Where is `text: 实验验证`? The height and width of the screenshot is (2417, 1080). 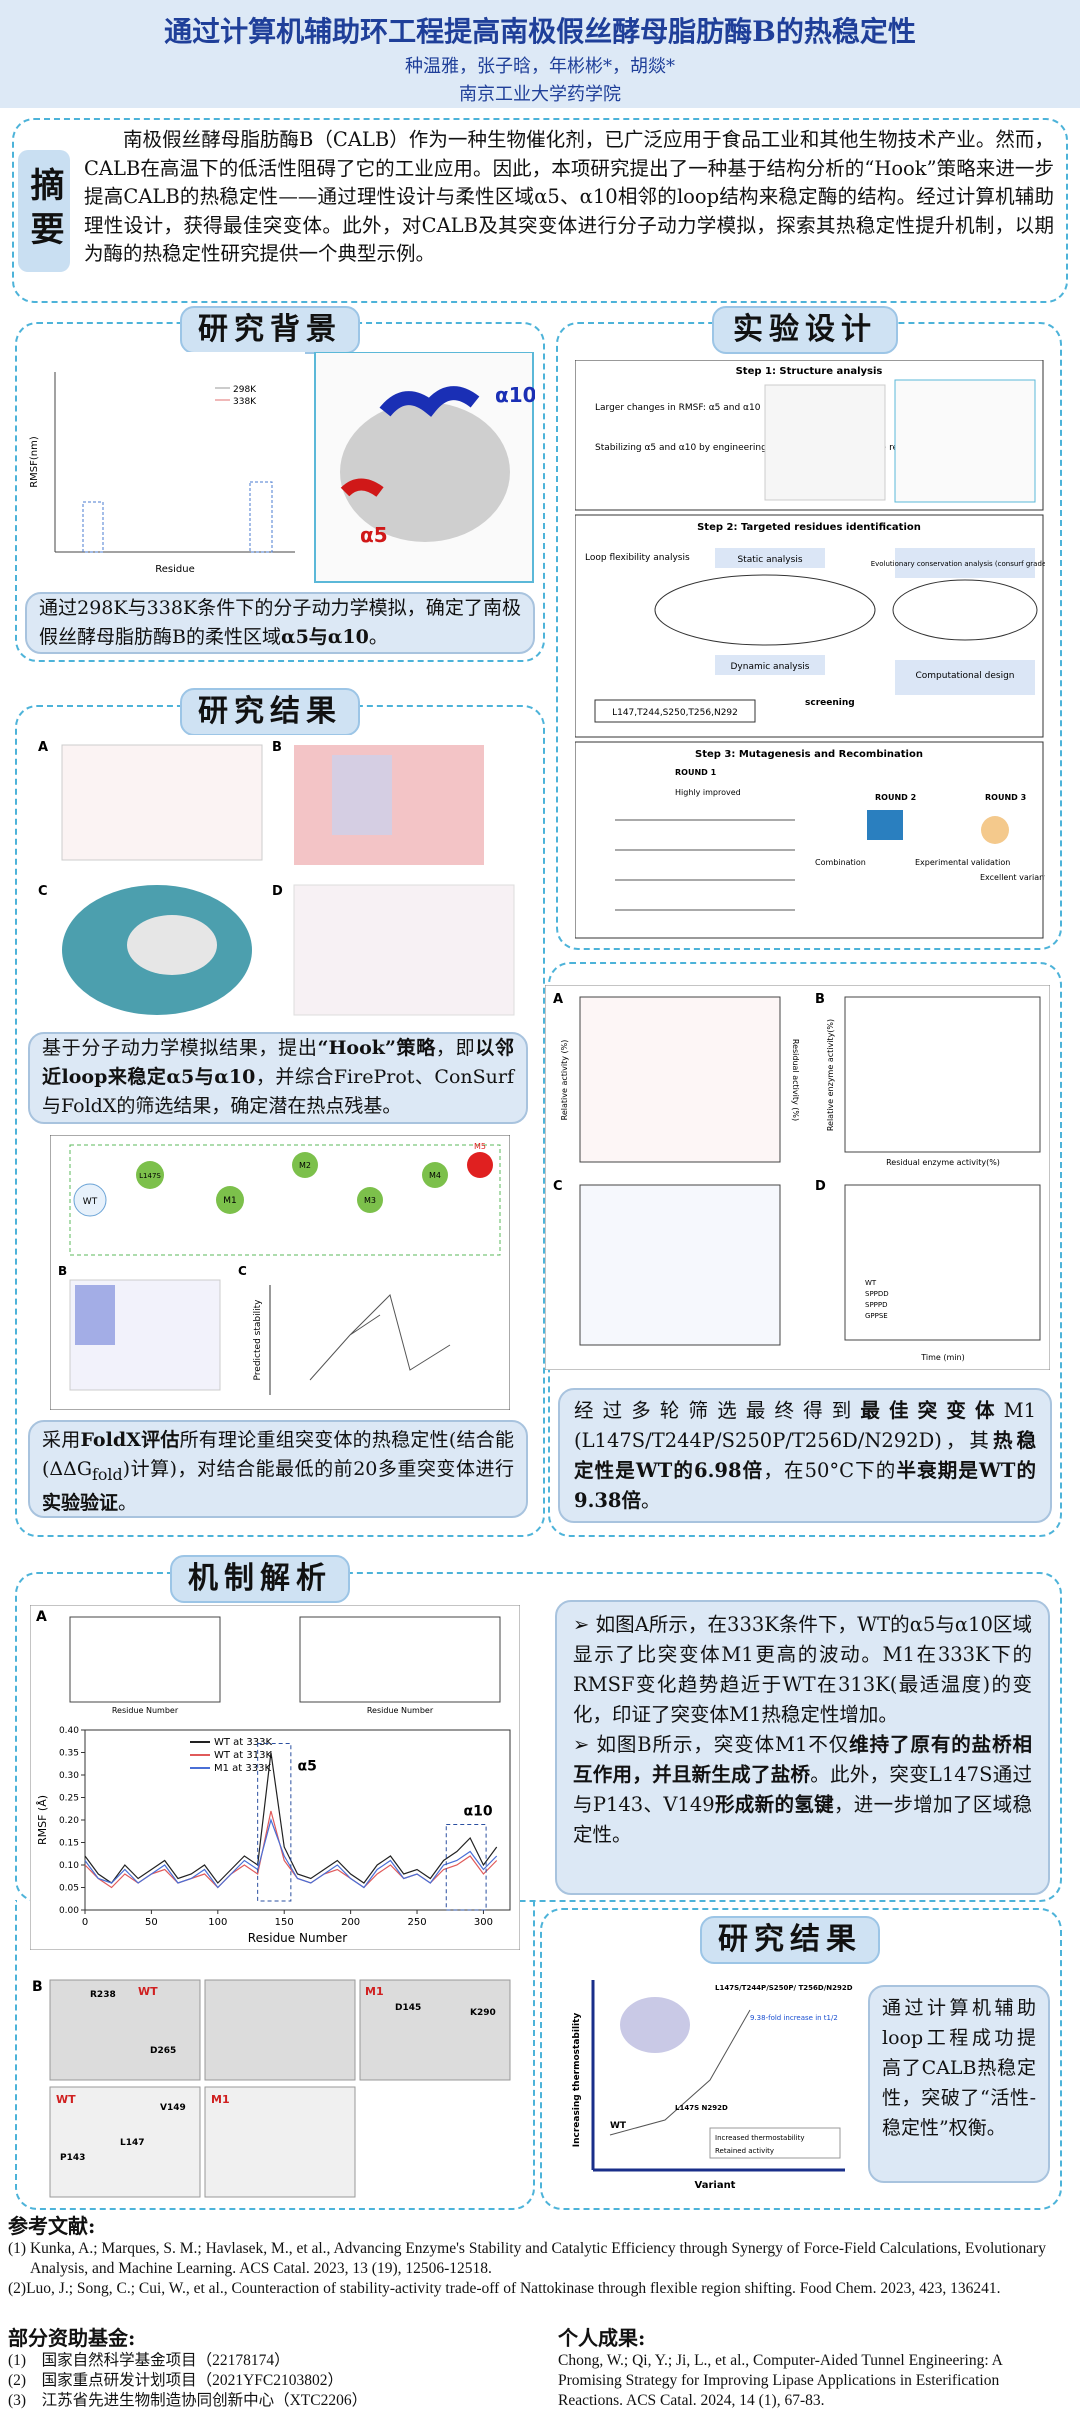 text: 实验验证 is located at coordinates (80, 1502).